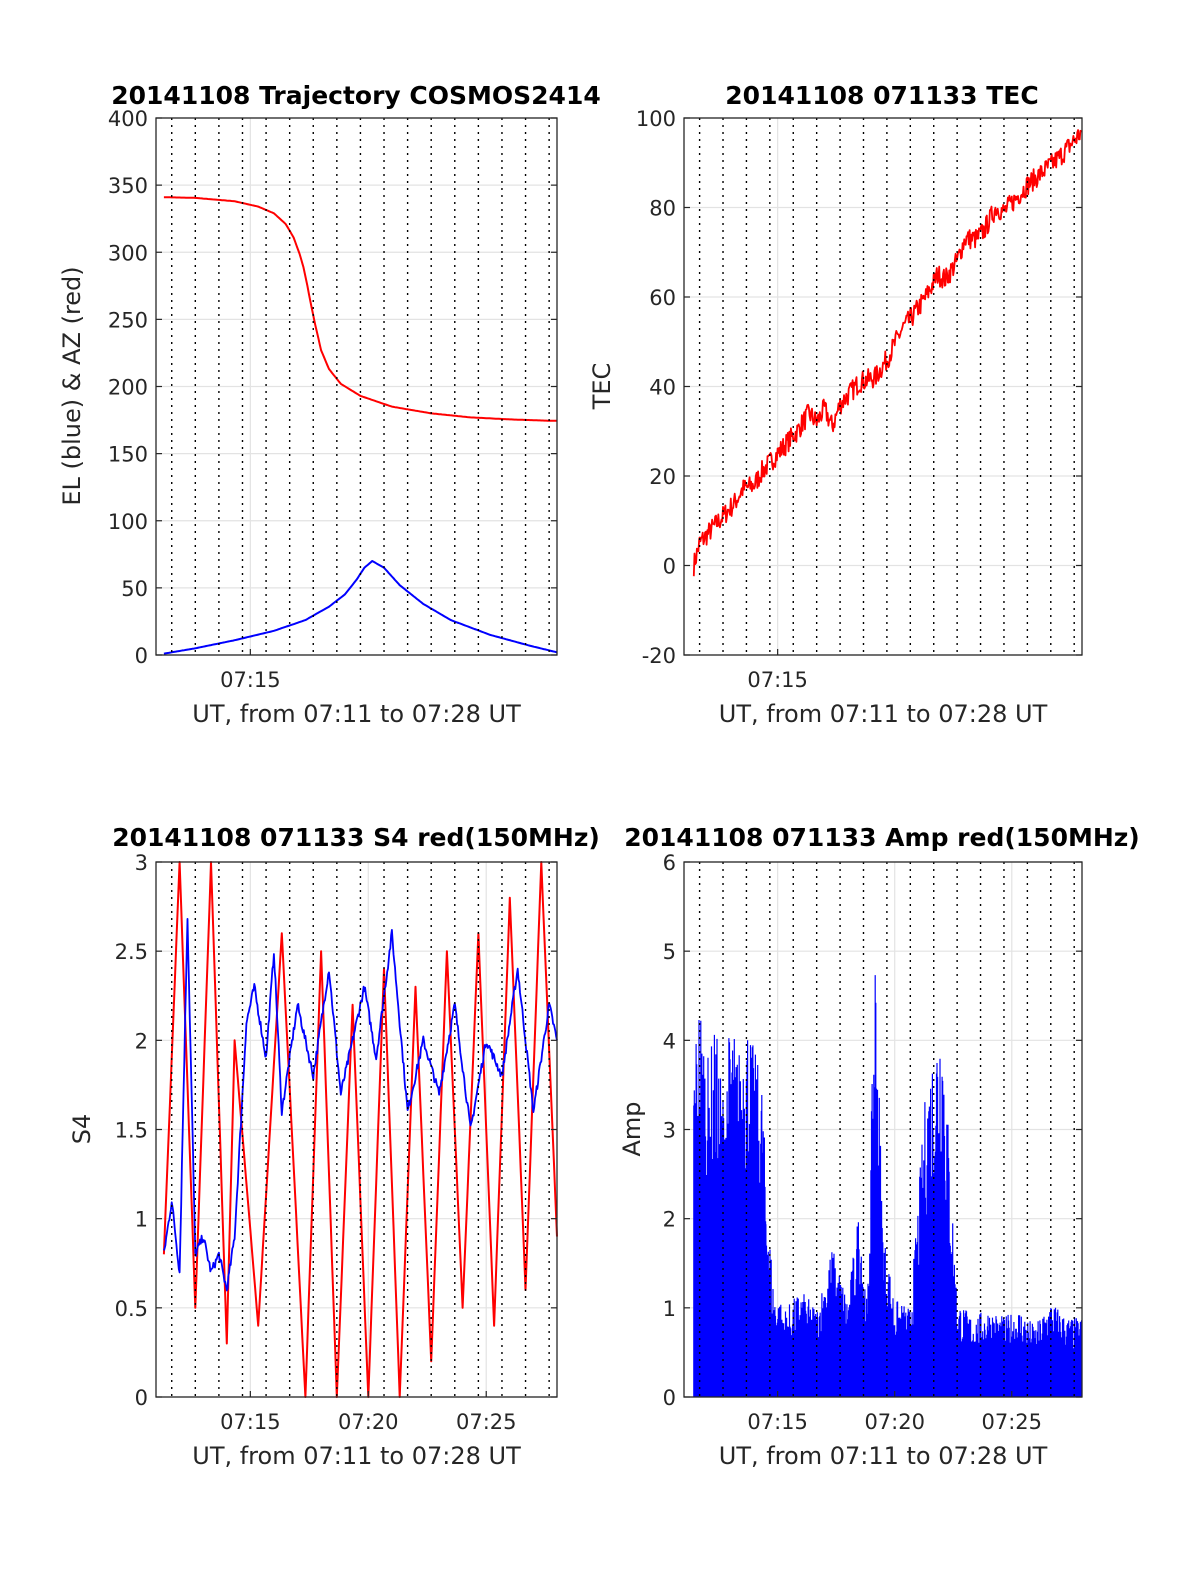 The width and height of the screenshot is (1200, 1575). Describe the element at coordinates (662, 477) in the screenshot. I see `y-tick-label: 20` at that location.